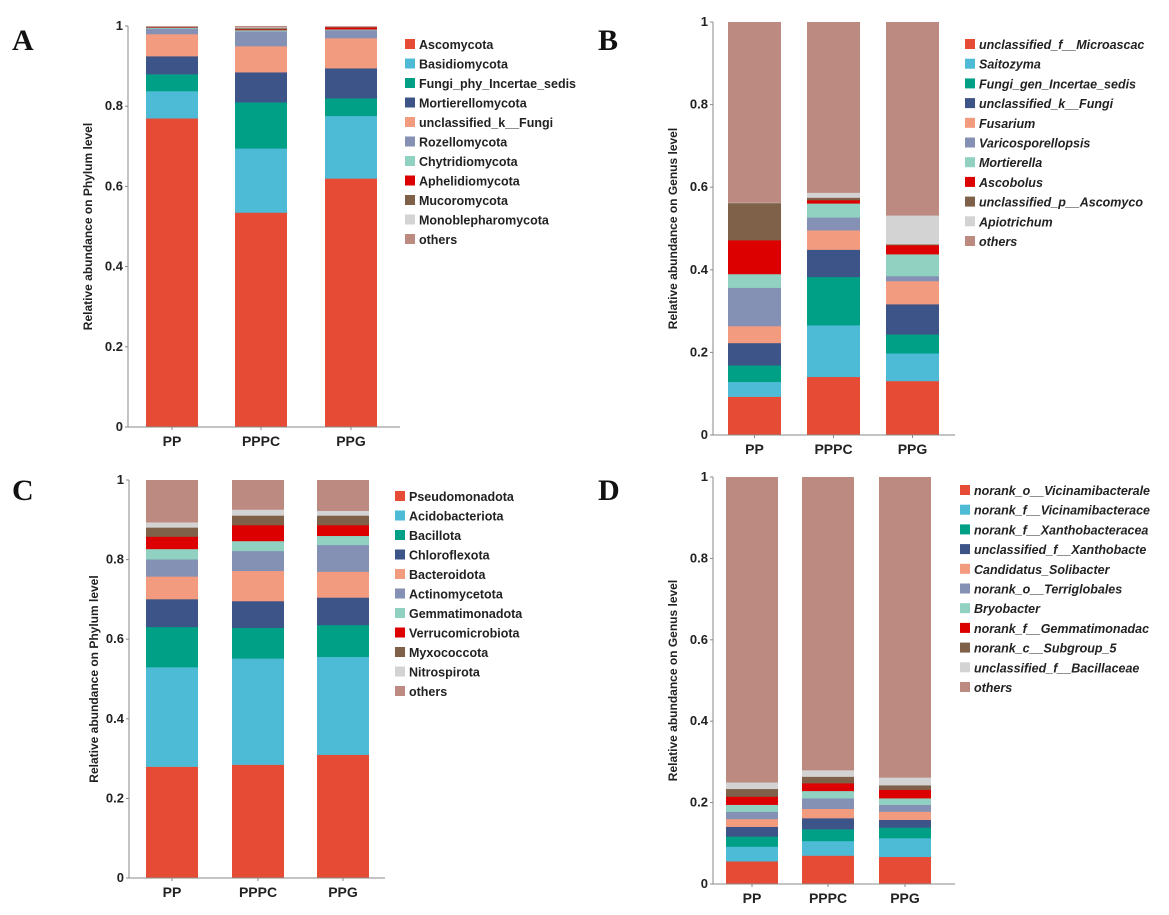 This screenshot has width=1169, height=915. I want to click on legend-item: unclassified_f__Microascac, so click(1054, 45).